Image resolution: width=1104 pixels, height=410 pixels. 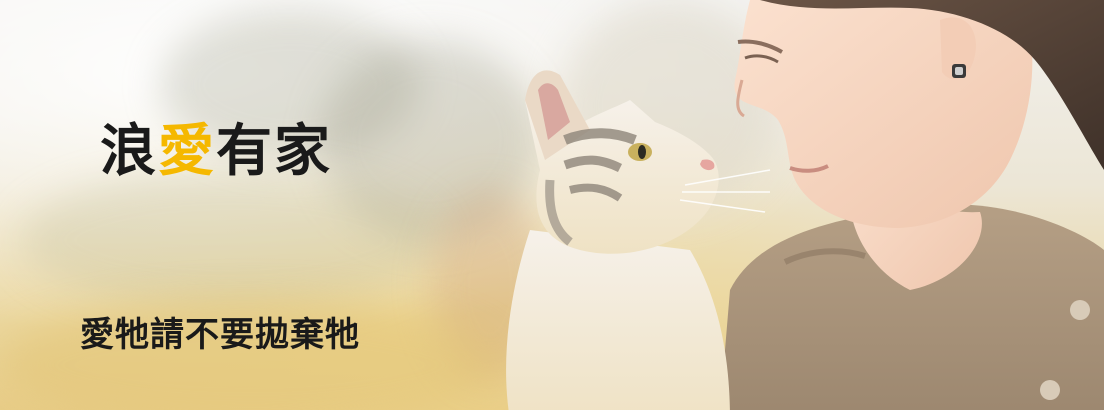 I want to click on headline-accent: 愛, so click(x=187, y=151).